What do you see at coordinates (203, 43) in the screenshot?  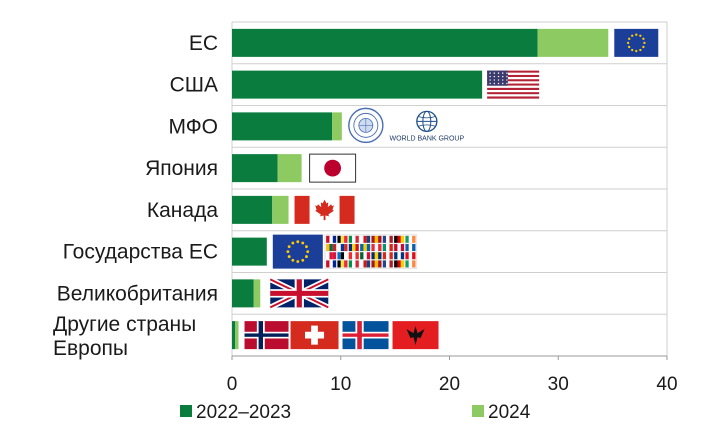 I see `category-label: ЕС` at bounding box center [203, 43].